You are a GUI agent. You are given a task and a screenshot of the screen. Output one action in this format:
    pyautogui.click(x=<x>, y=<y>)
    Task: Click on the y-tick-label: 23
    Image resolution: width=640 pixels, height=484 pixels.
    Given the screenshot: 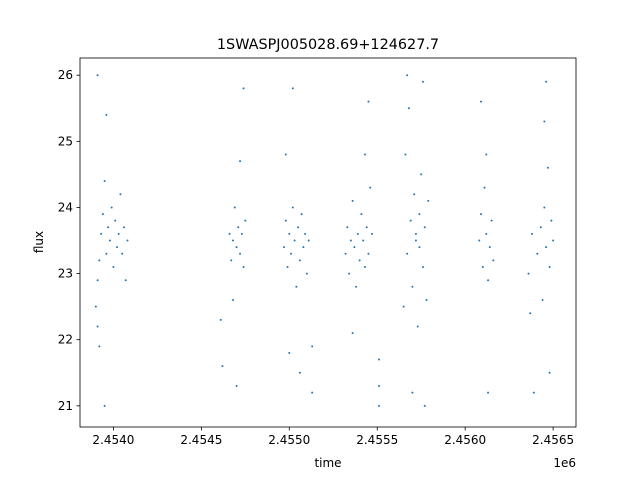 What is the action you would take?
    pyautogui.click(x=65, y=274)
    